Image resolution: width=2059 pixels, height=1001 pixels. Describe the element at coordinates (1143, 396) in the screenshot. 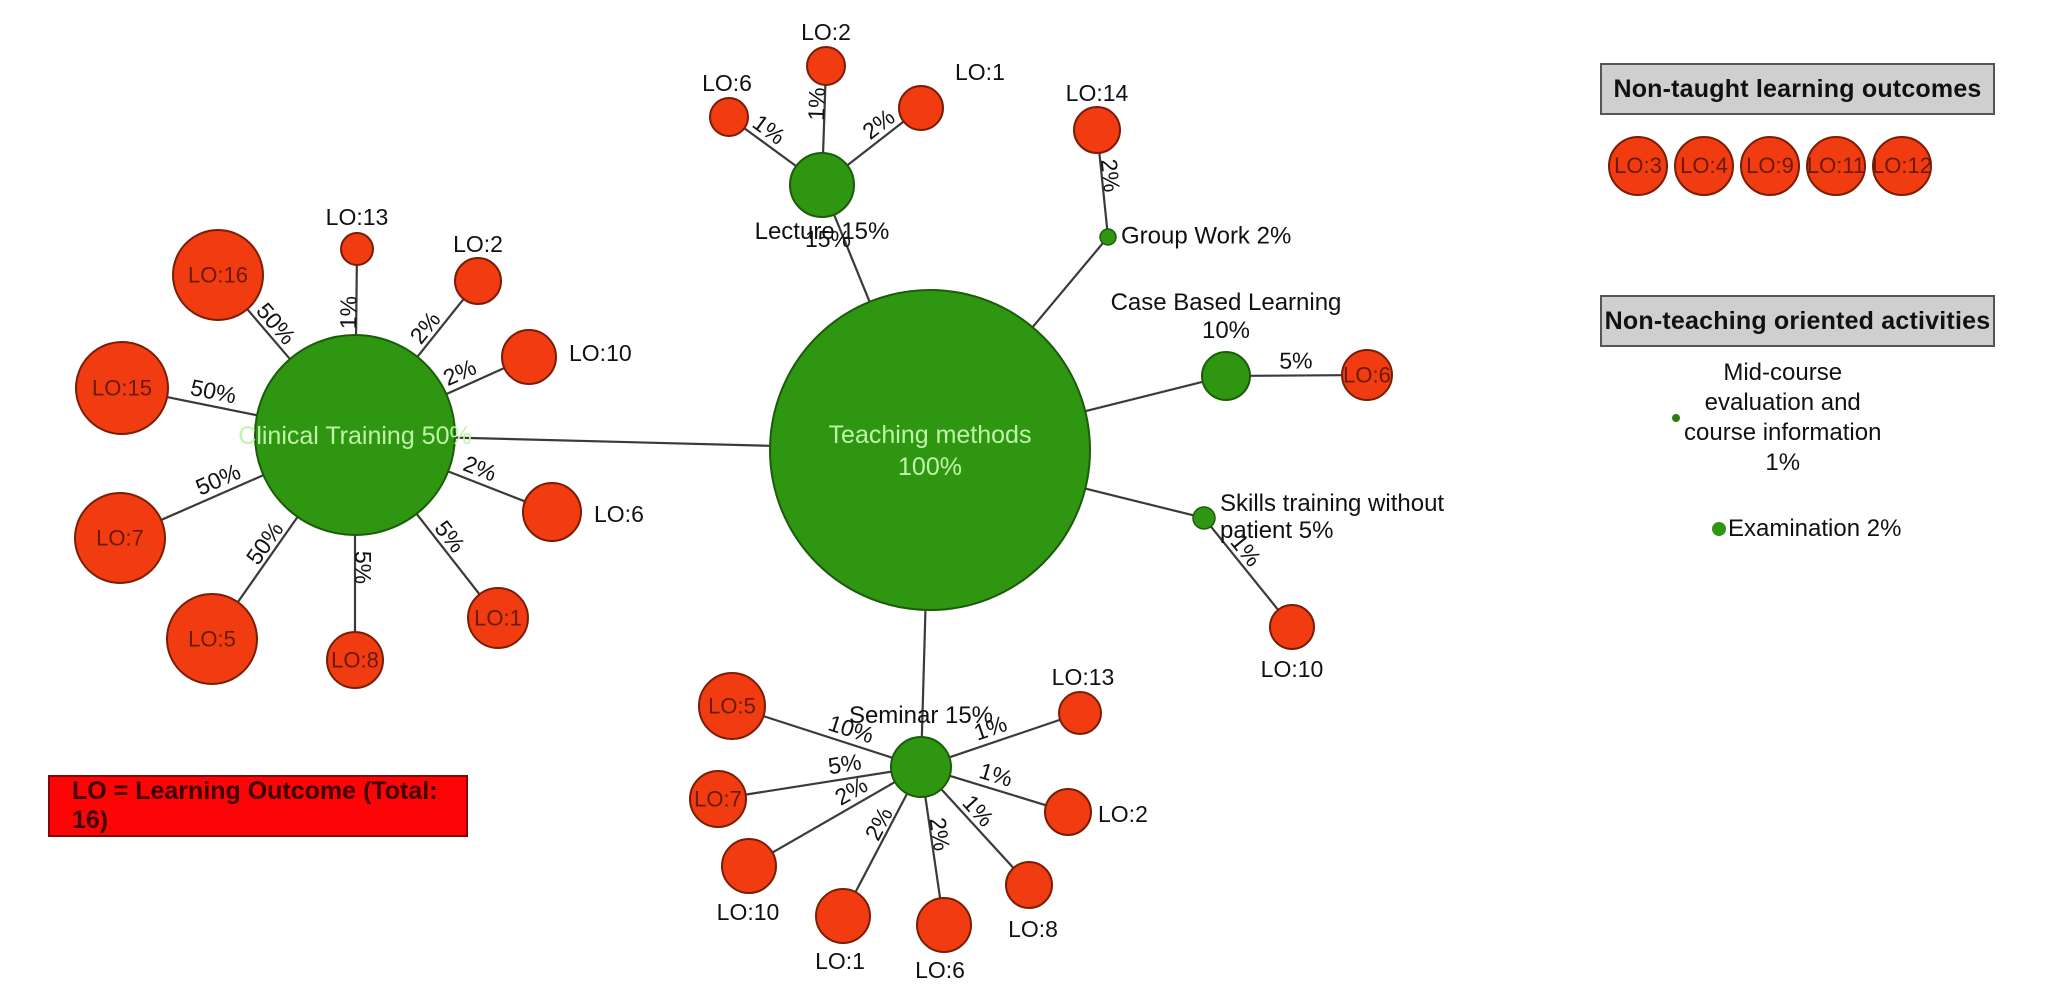

I see `edge-teaching-methods-to-case-based-learning` at that location.